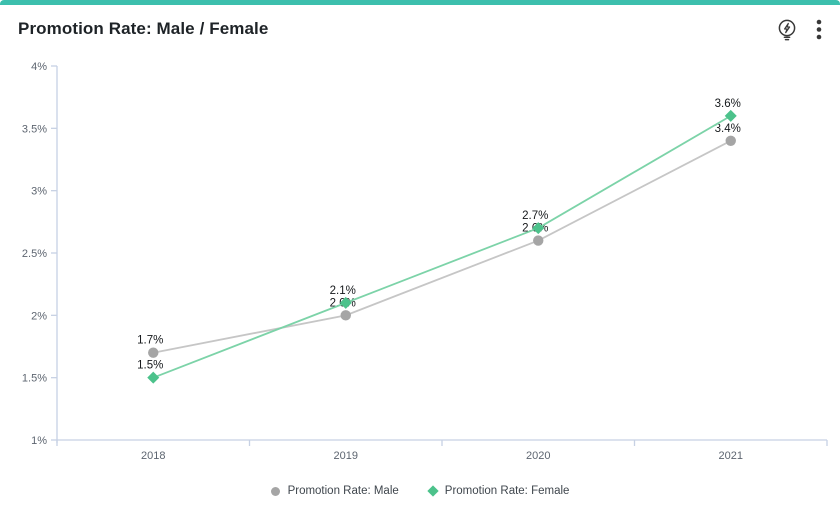  What do you see at coordinates (535, 216) in the screenshot?
I see `data-point-label: 2.7%` at bounding box center [535, 216].